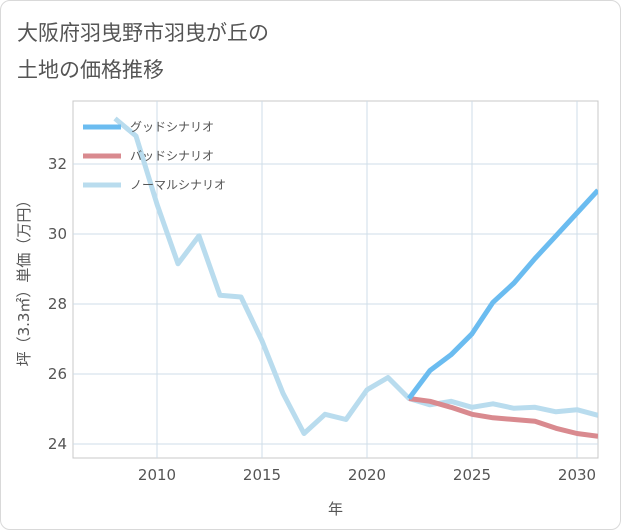 The width and height of the screenshot is (621, 530). Describe the element at coordinates (472, 475) in the screenshot. I see `x-tick-label: 2025` at that location.